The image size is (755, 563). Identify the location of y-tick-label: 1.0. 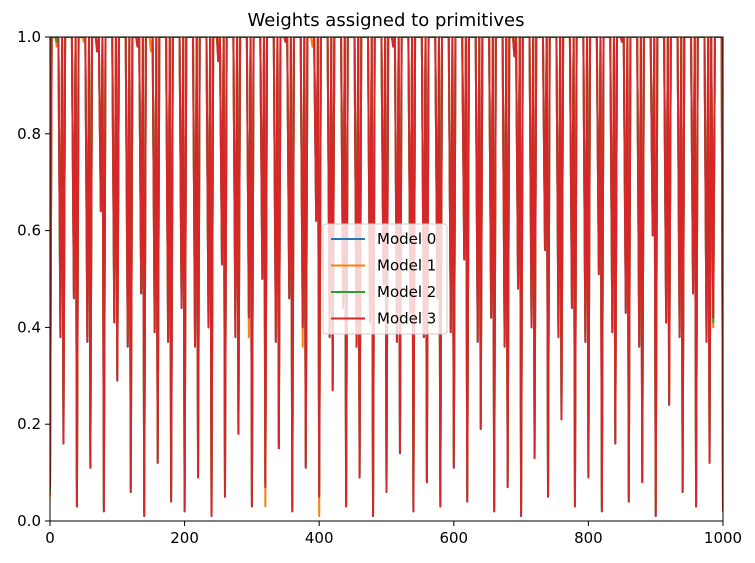
(29, 37).